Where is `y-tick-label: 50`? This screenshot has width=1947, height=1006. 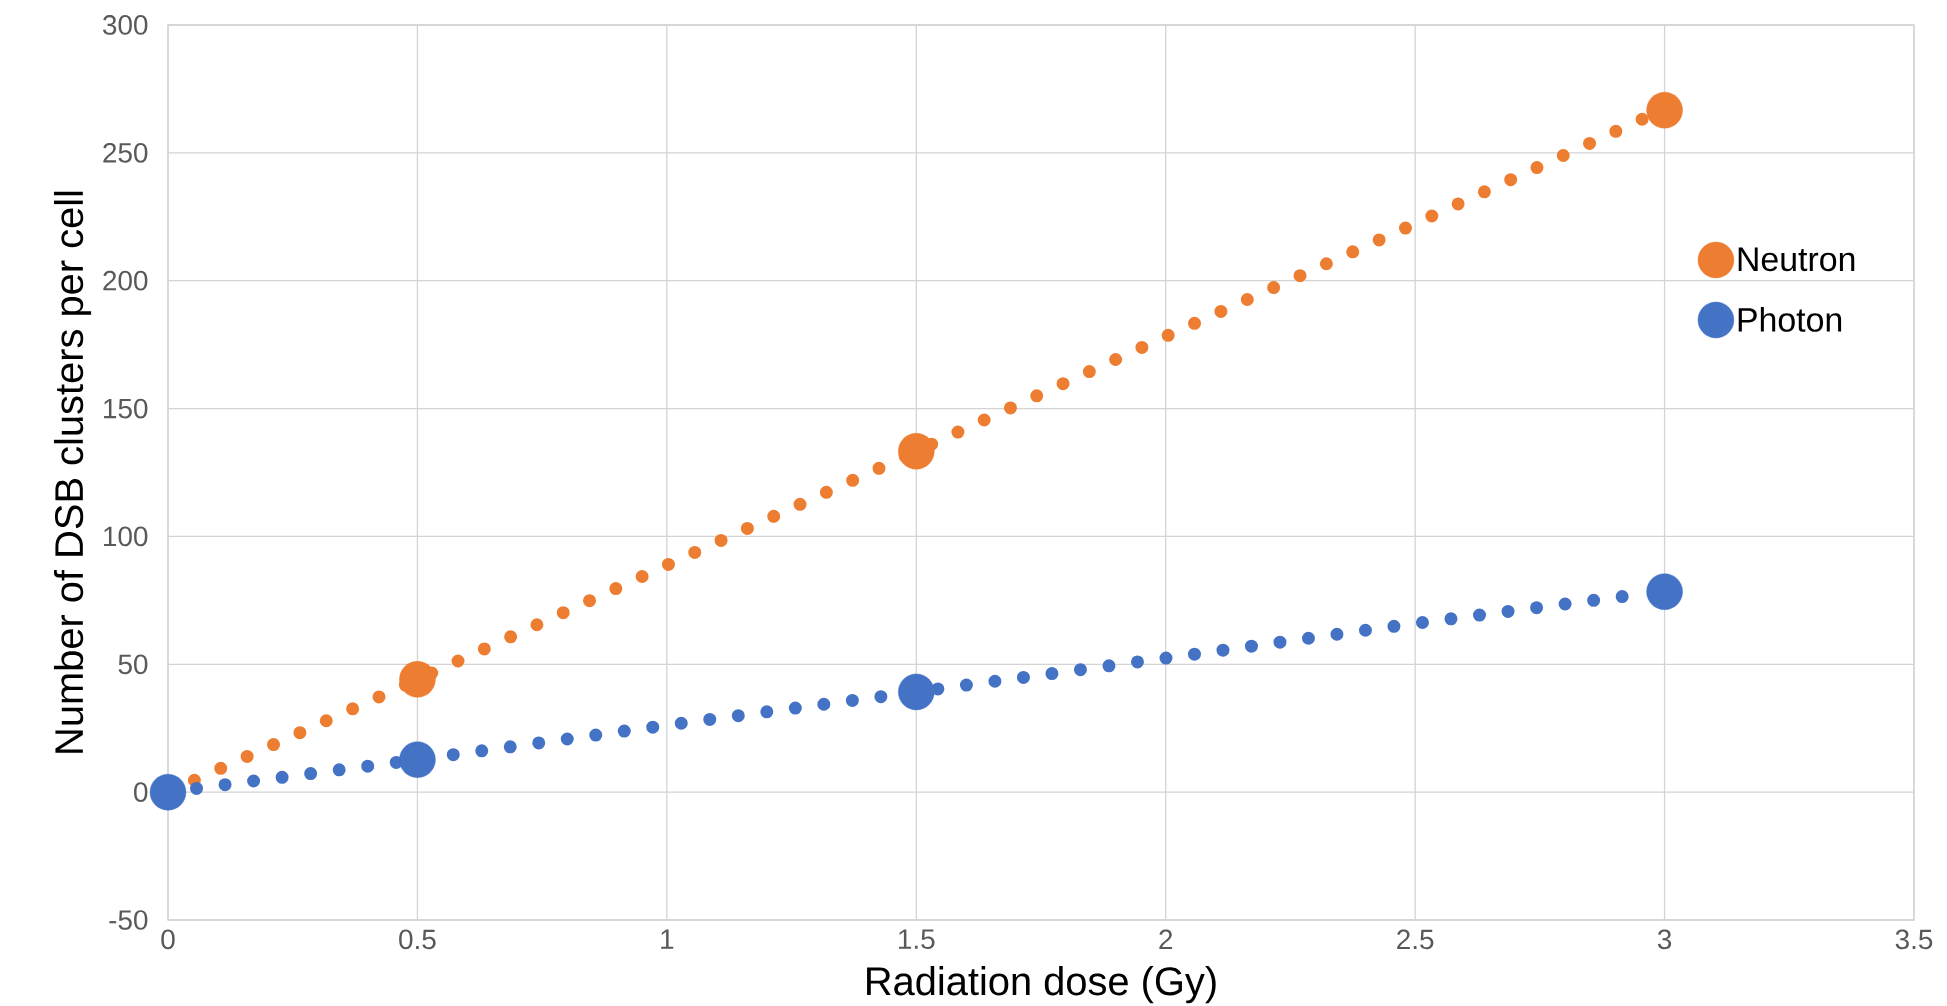
y-tick-label: 50 is located at coordinates (133, 664).